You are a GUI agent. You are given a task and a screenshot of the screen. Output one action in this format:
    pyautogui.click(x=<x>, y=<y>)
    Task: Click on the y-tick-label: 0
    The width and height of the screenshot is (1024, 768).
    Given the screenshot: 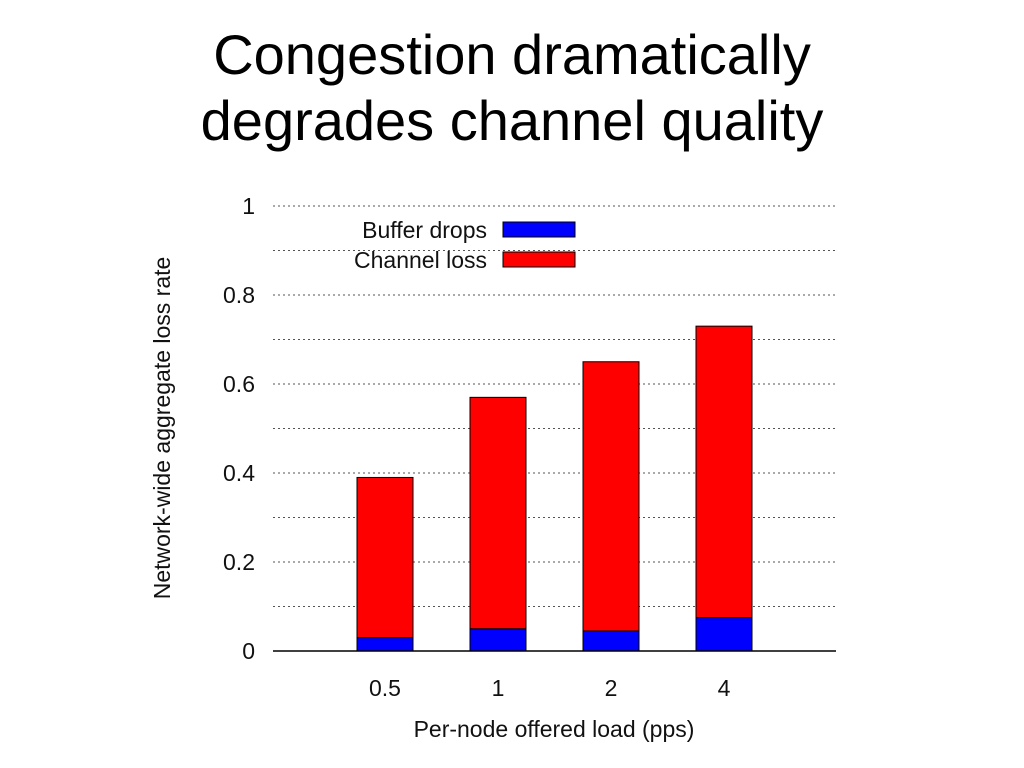 What is the action you would take?
    pyautogui.click(x=248, y=651)
    